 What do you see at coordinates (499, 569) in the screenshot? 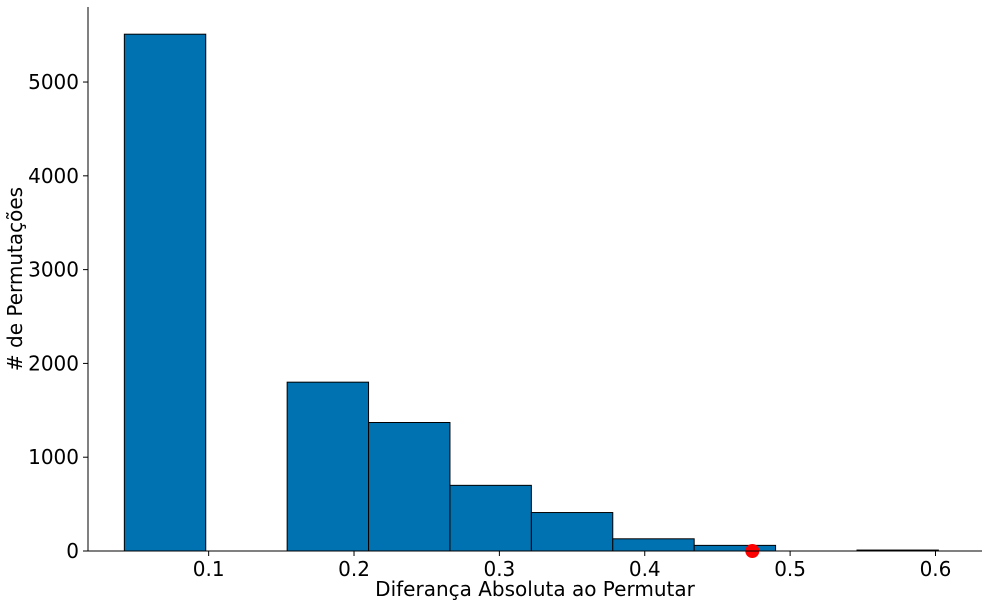
I see `x-tick-label: 0.3` at bounding box center [499, 569].